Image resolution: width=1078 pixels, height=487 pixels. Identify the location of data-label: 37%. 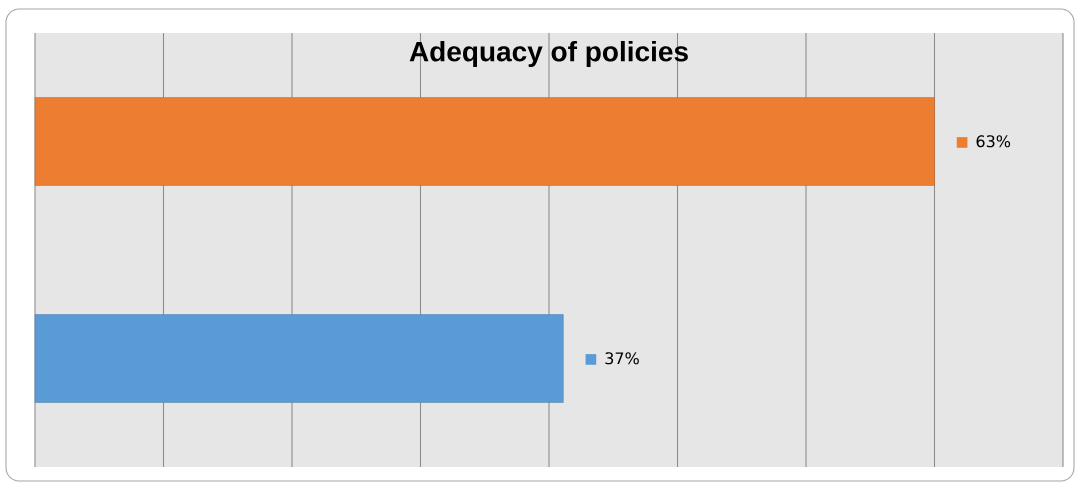
(622, 358).